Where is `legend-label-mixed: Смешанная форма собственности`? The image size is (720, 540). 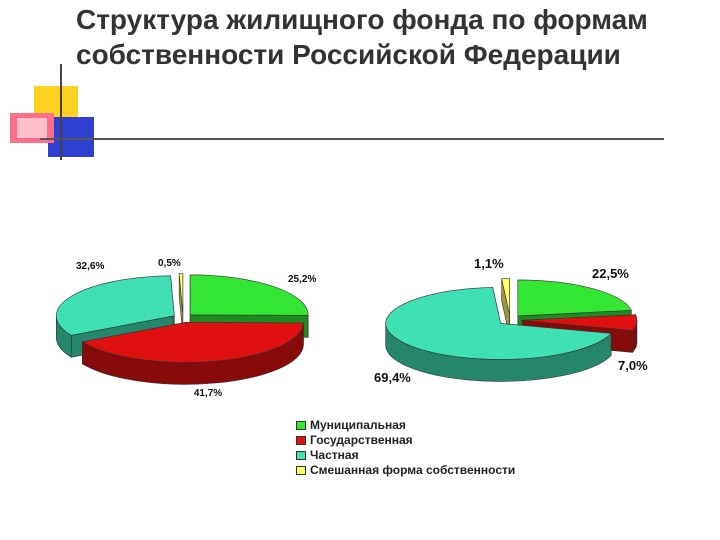
legend-label-mixed: Смешанная форма собственности is located at coordinates (413, 470).